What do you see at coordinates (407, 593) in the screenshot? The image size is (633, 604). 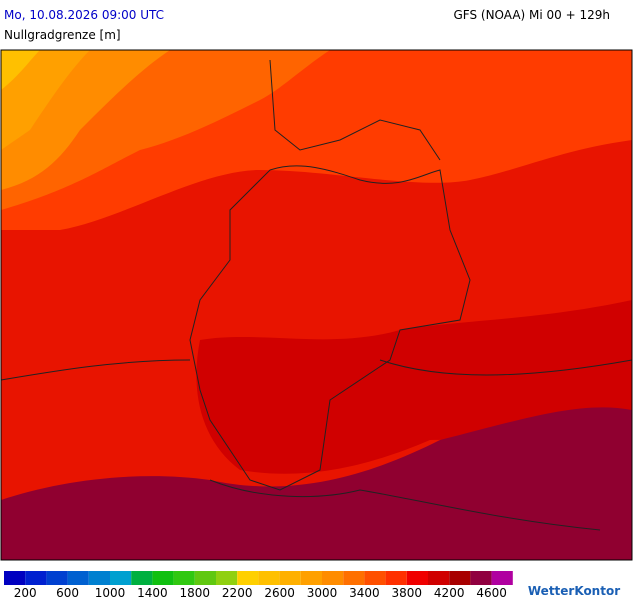 I see `colorbar-label: 3800` at bounding box center [407, 593].